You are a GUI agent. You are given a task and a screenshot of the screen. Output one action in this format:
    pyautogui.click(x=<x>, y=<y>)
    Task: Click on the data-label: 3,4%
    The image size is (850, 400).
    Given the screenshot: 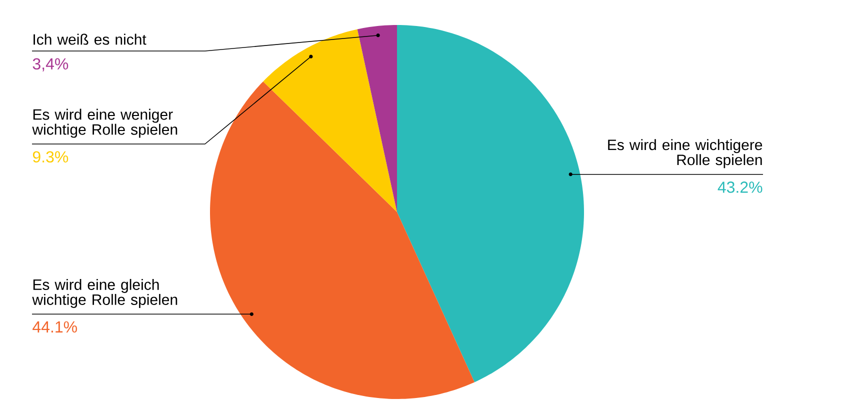 What is the action you would take?
    pyautogui.click(x=50, y=65)
    